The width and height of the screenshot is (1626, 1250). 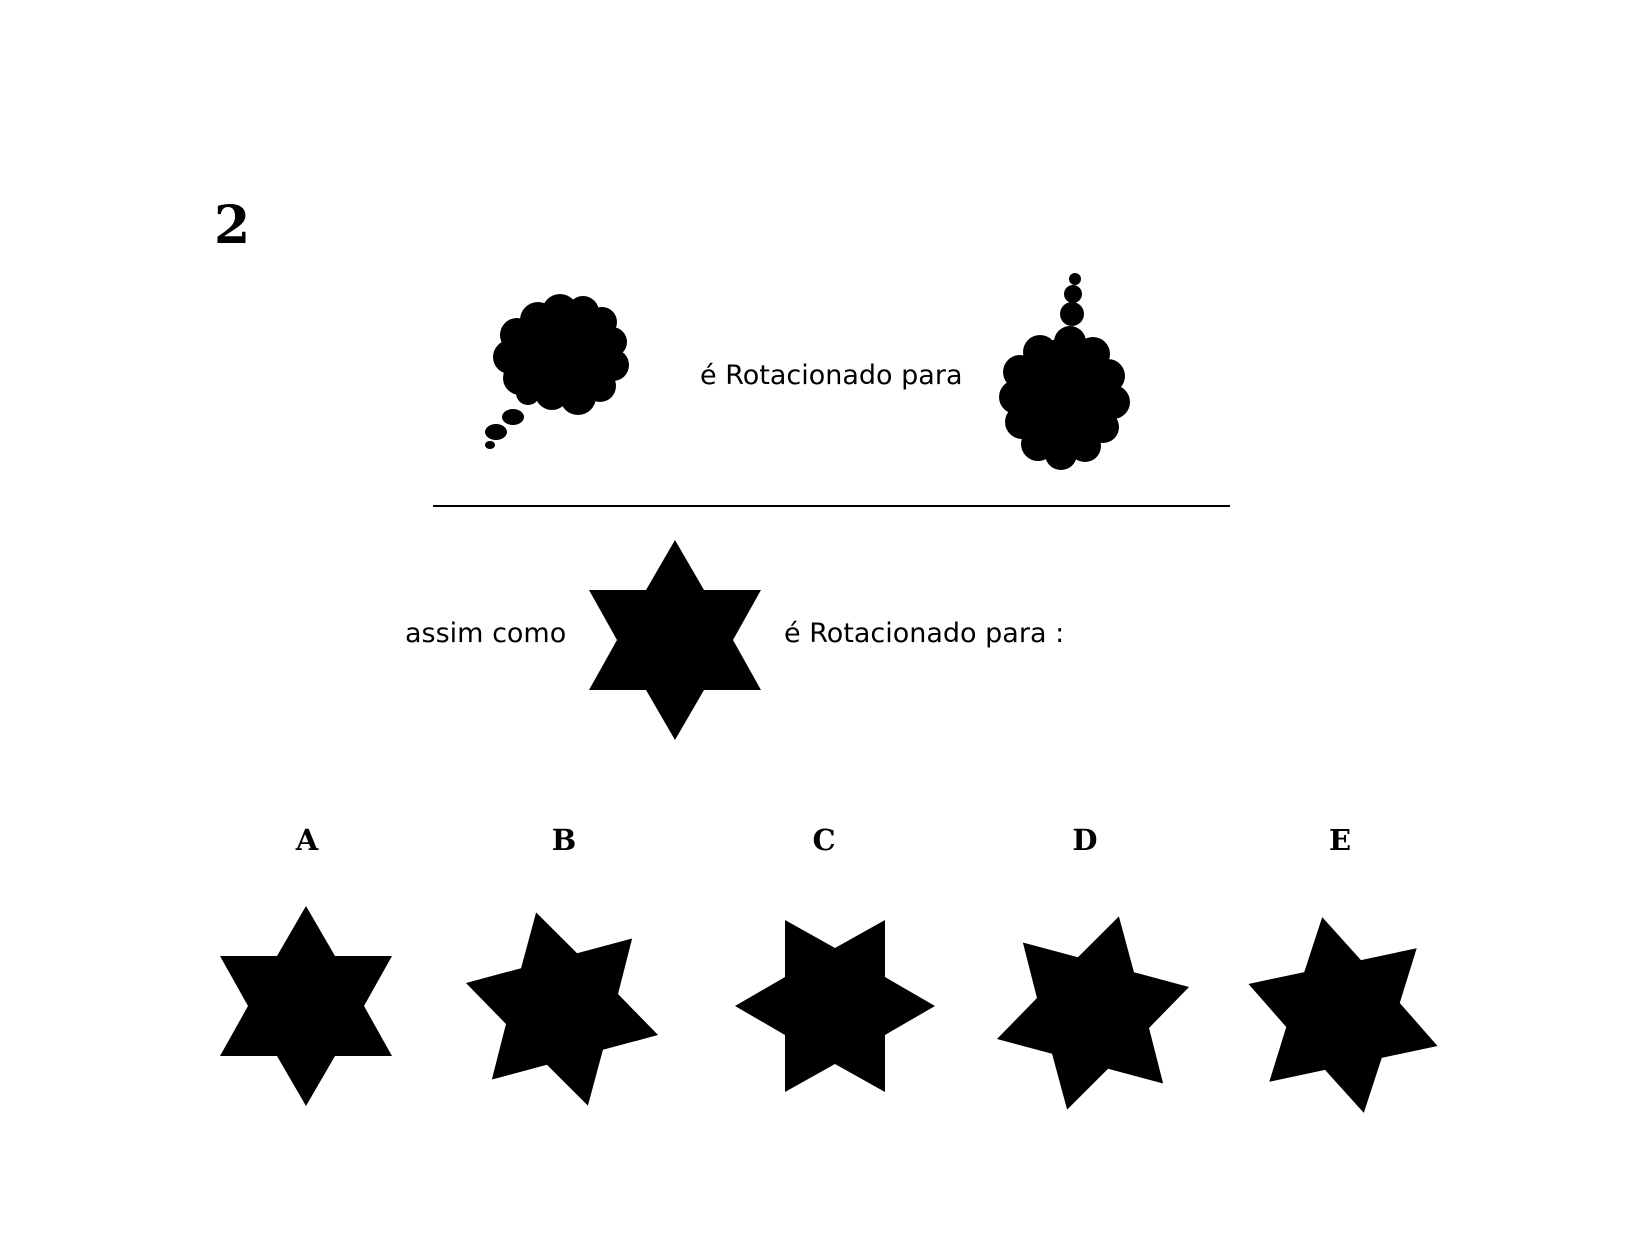 What do you see at coordinates (1093, 1013) in the screenshot?
I see `star-option-d-icon` at bounding box center [1093, 1013].